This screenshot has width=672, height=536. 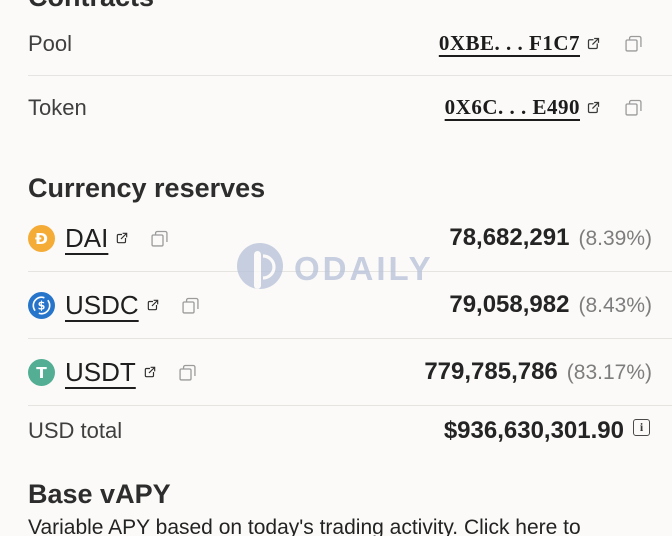 I want to click on usdc-icon: $, so click(x=41, y=305).